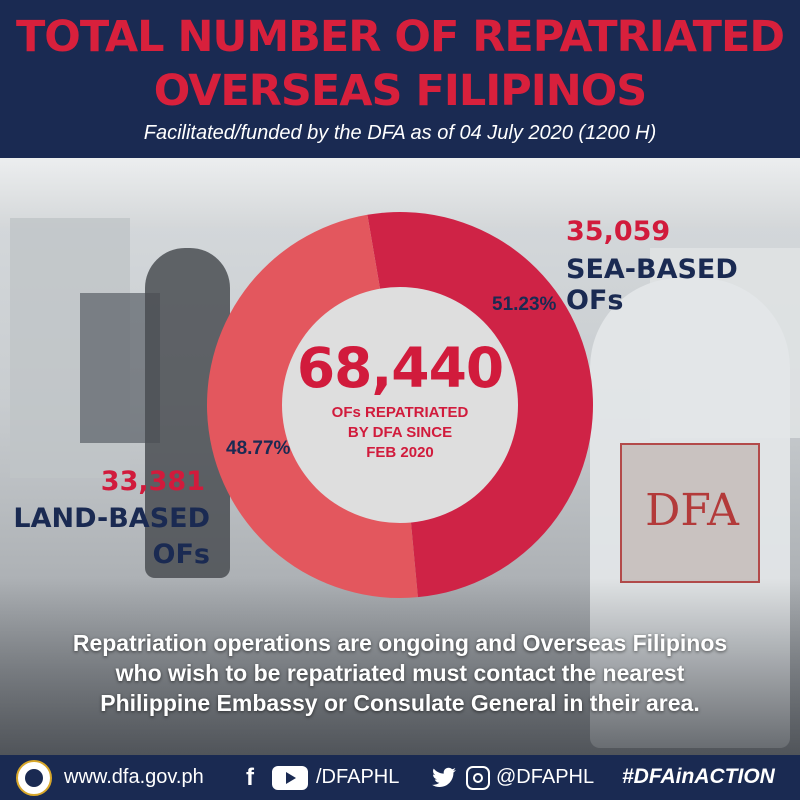 Image resolution: width=800 pixels, height=800 pixels. I want to click on instagram-lens, so click(478, 778).